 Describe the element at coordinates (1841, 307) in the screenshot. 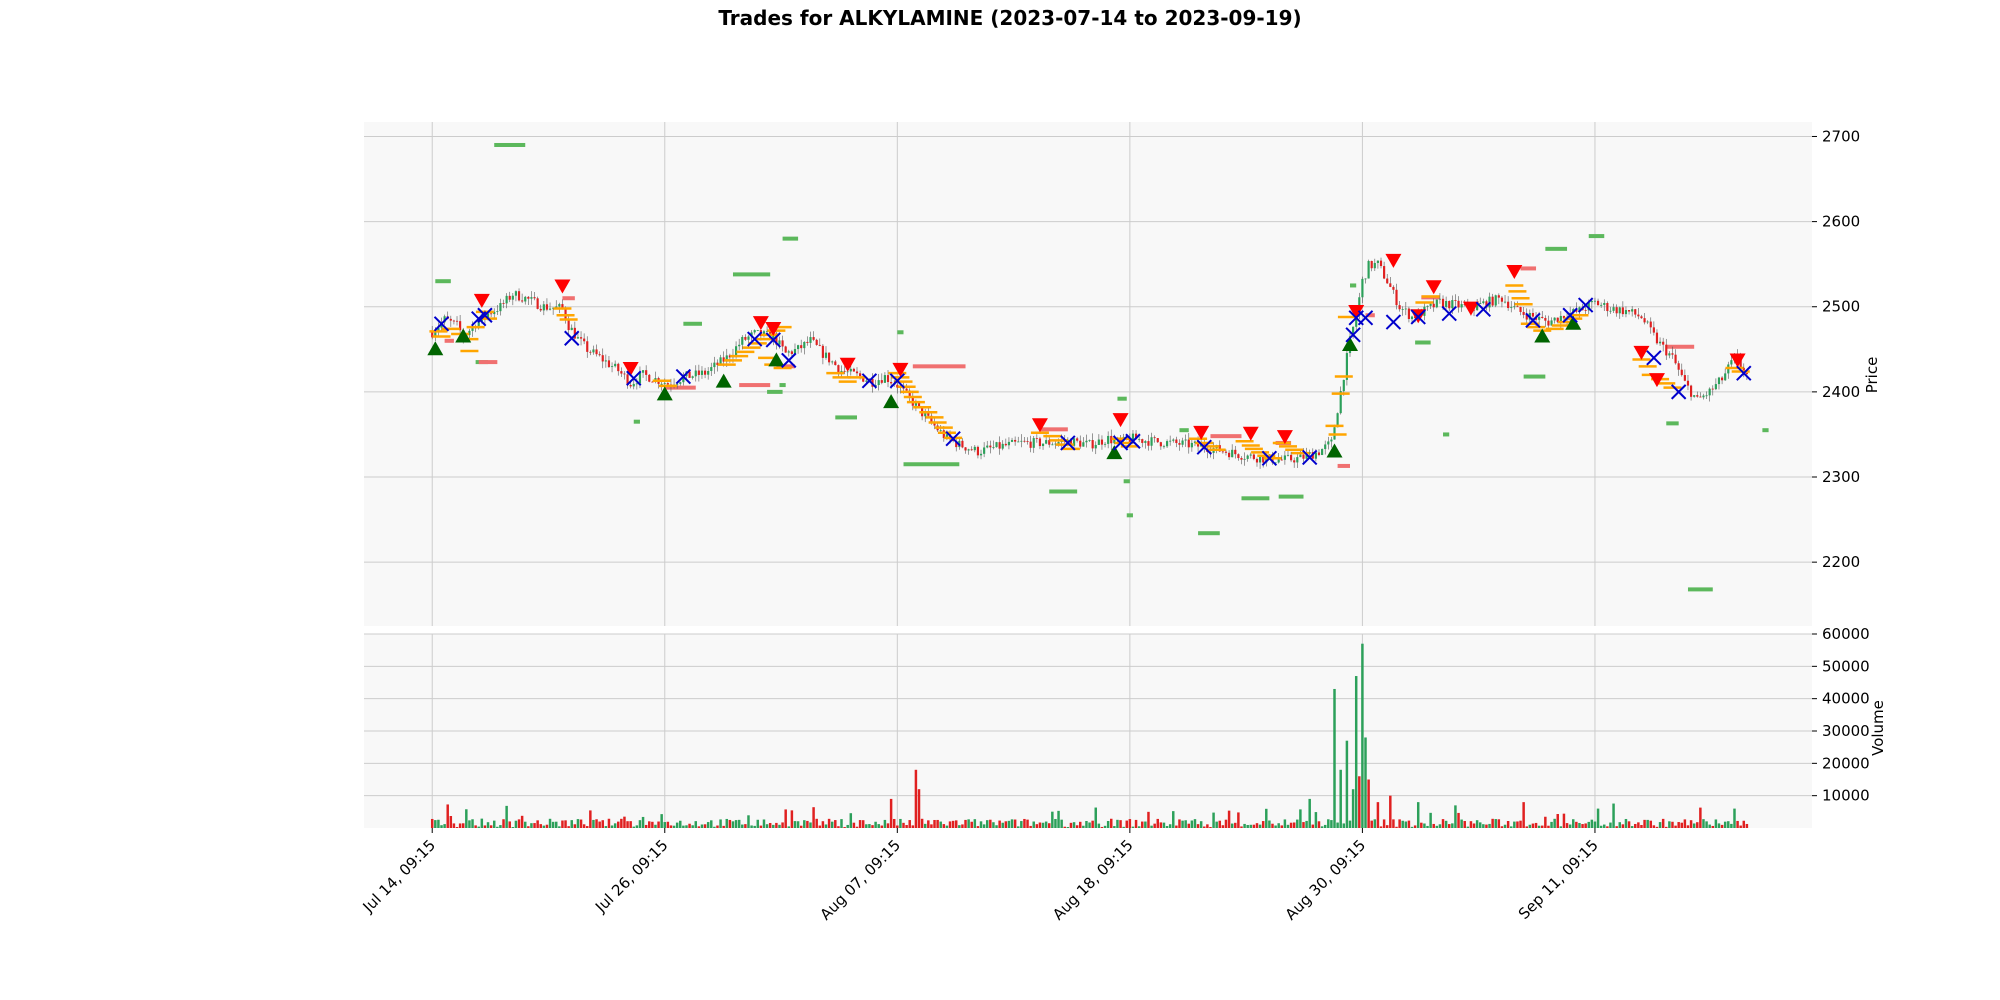

I see `price-tick-label: 2500` at that location.